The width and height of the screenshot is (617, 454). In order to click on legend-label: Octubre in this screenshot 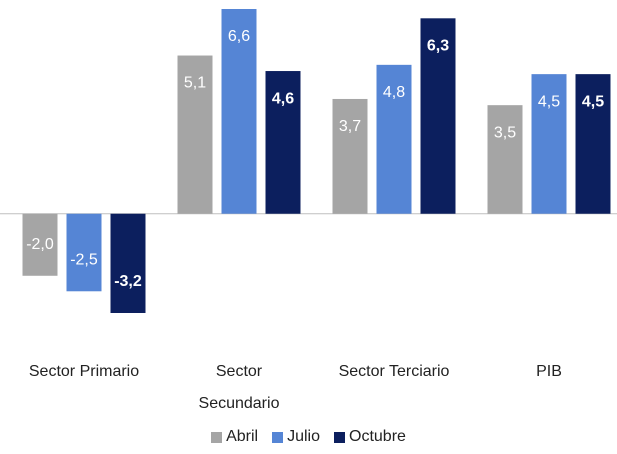, I will do `click(377, 436)`.